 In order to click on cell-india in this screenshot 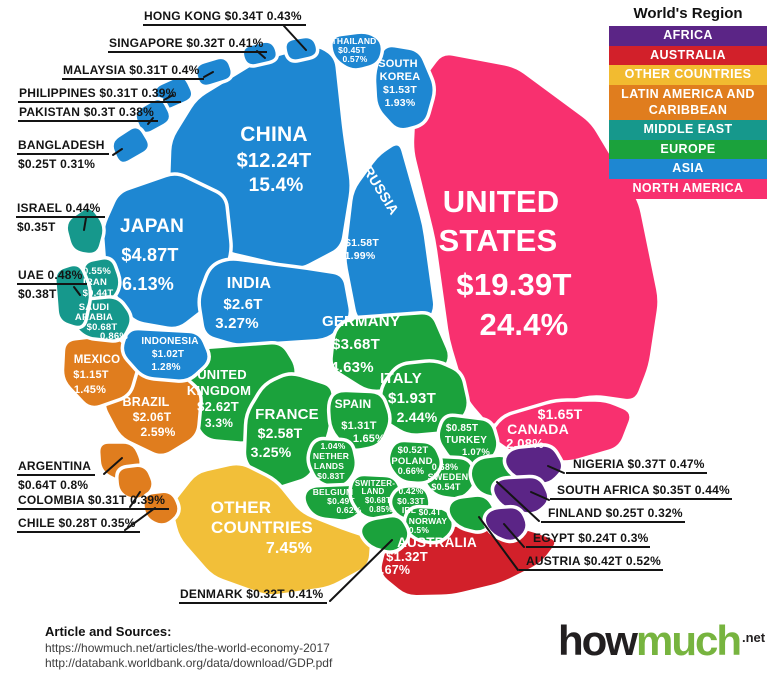, I will do `click(275, 302)`.